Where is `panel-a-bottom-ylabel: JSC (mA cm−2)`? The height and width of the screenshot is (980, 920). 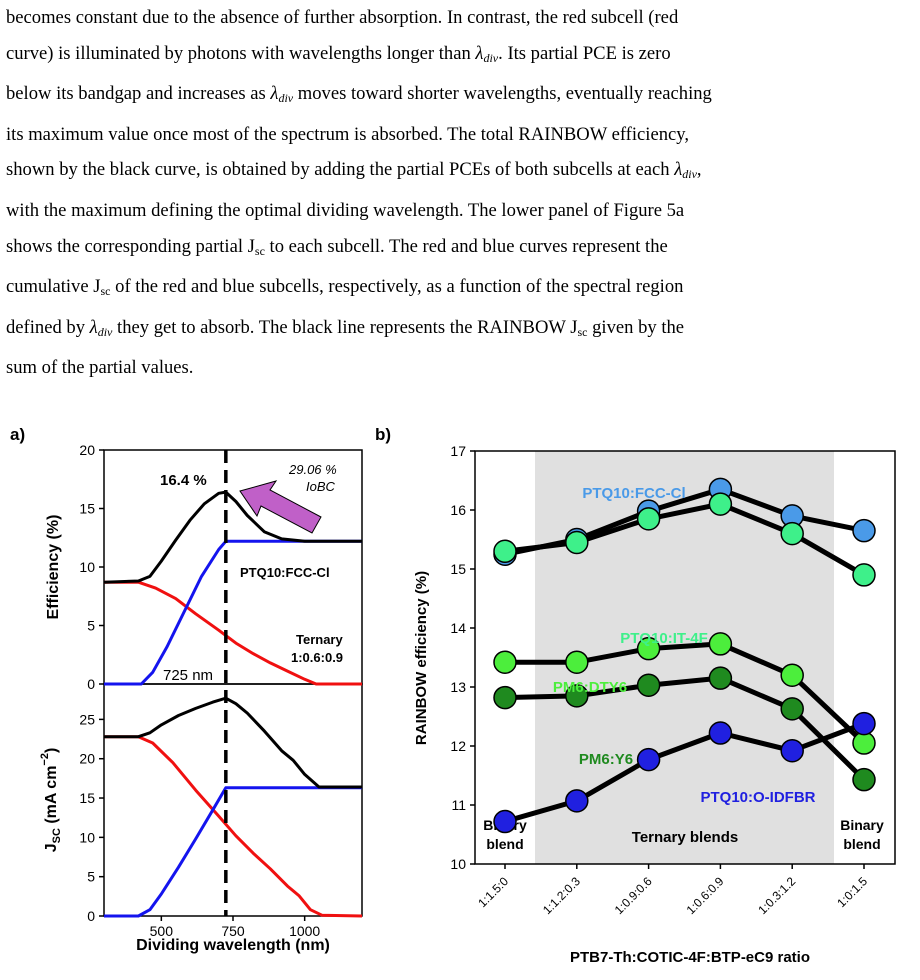
panel-a-bottom-ylabel: JSC (mA cm−2) is located at coordinates (51, 800).